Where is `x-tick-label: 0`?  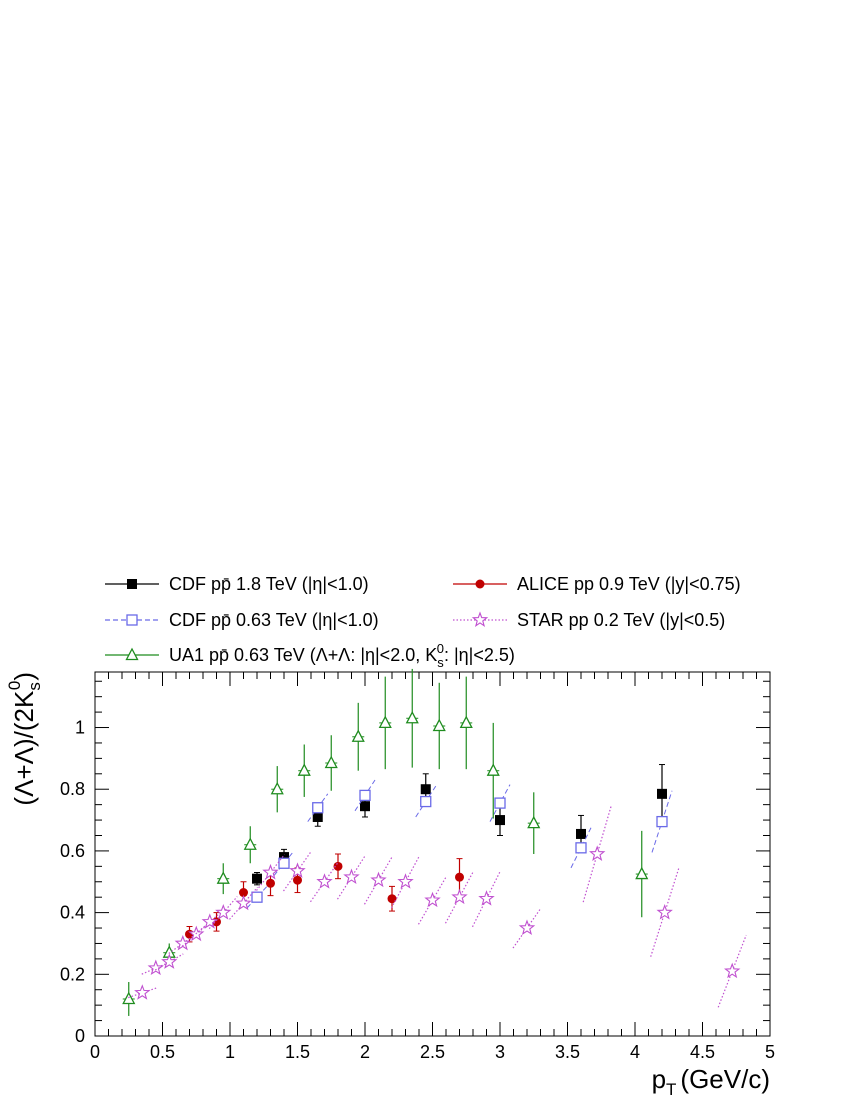
x-tick-label: 0 is located at coordinates (95, 1052).